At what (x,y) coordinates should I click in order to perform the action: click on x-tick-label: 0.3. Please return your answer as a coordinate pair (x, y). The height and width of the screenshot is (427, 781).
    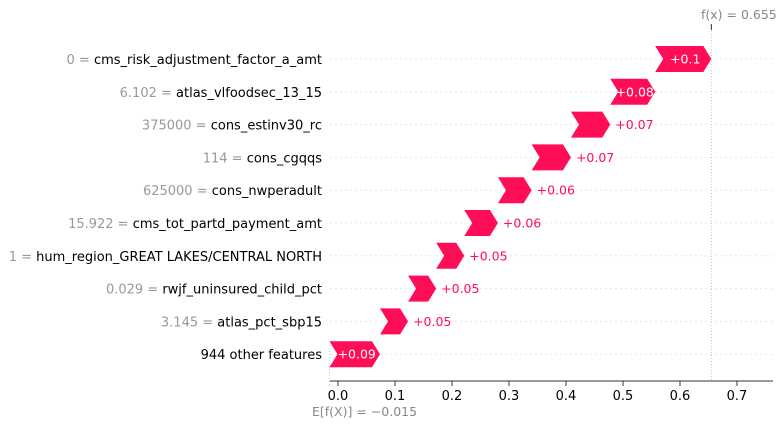
    Looking at the image, I should click on (509, 396).